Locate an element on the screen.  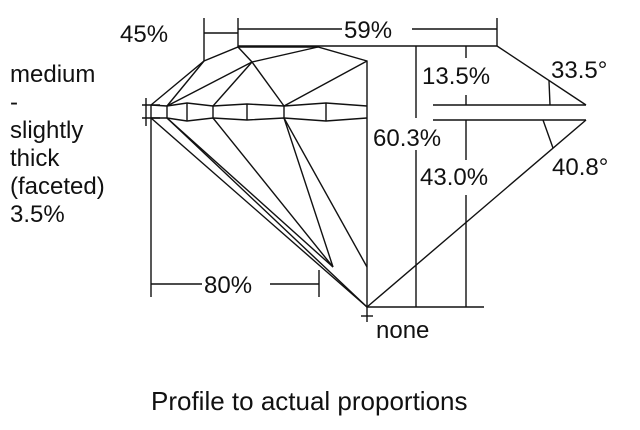
pavilion-depth-label: 43.0% is located at coordinates (454, 177).